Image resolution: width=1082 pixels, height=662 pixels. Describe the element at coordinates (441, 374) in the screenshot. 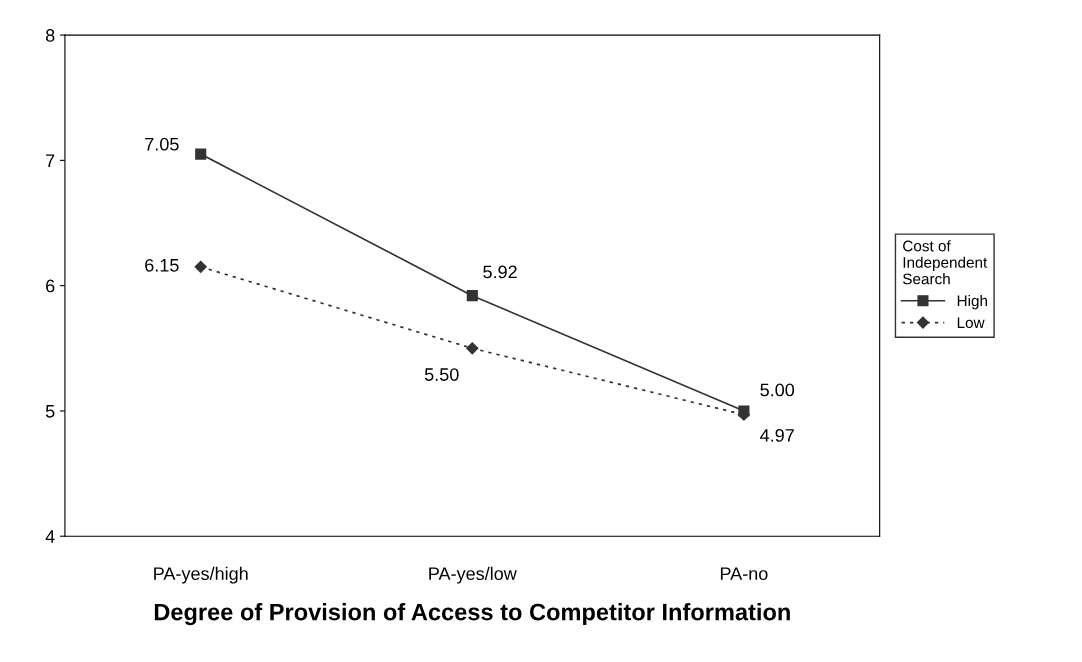

I see `data-label: 5.50` at that location.